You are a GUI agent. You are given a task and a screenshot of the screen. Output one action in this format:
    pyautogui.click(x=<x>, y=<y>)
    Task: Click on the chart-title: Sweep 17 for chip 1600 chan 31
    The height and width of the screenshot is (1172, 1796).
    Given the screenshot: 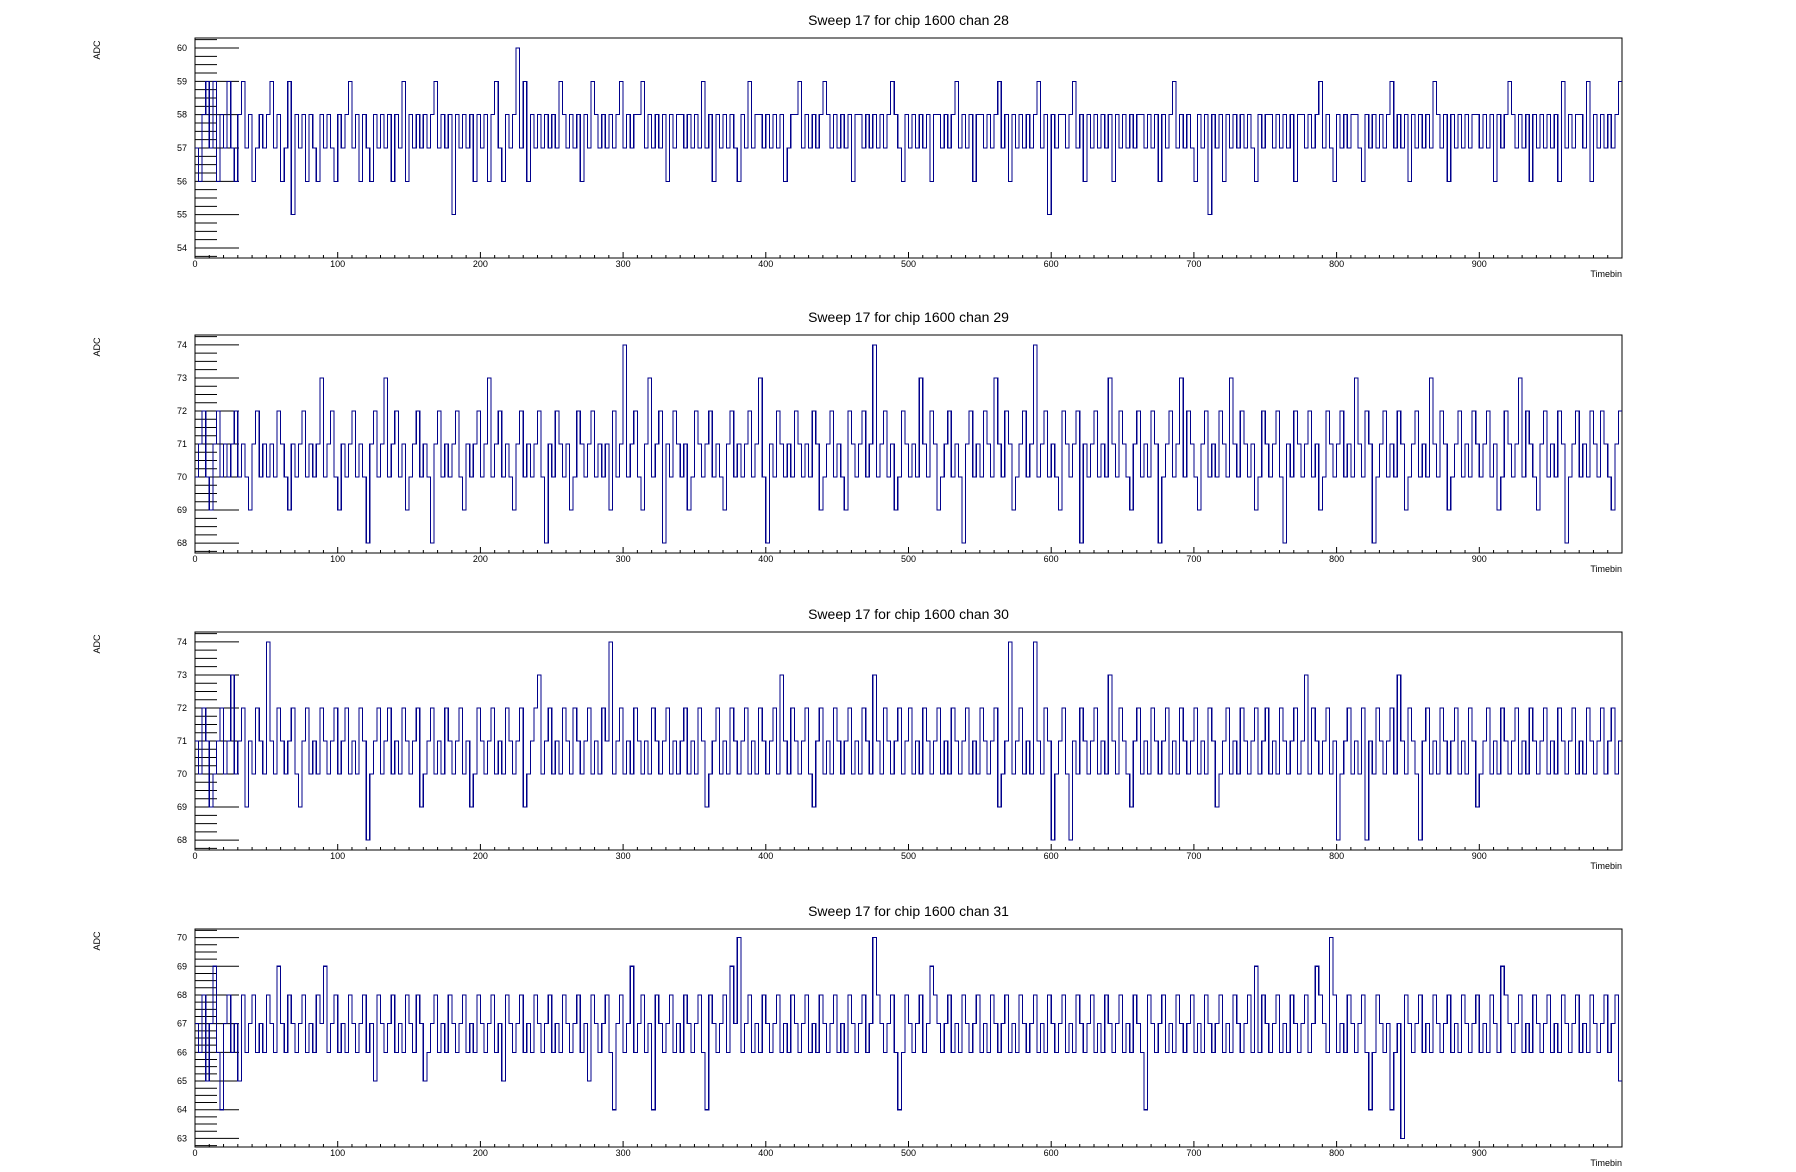 What is the action you would take?
    pyautogui.click(x=908, y=911)
    